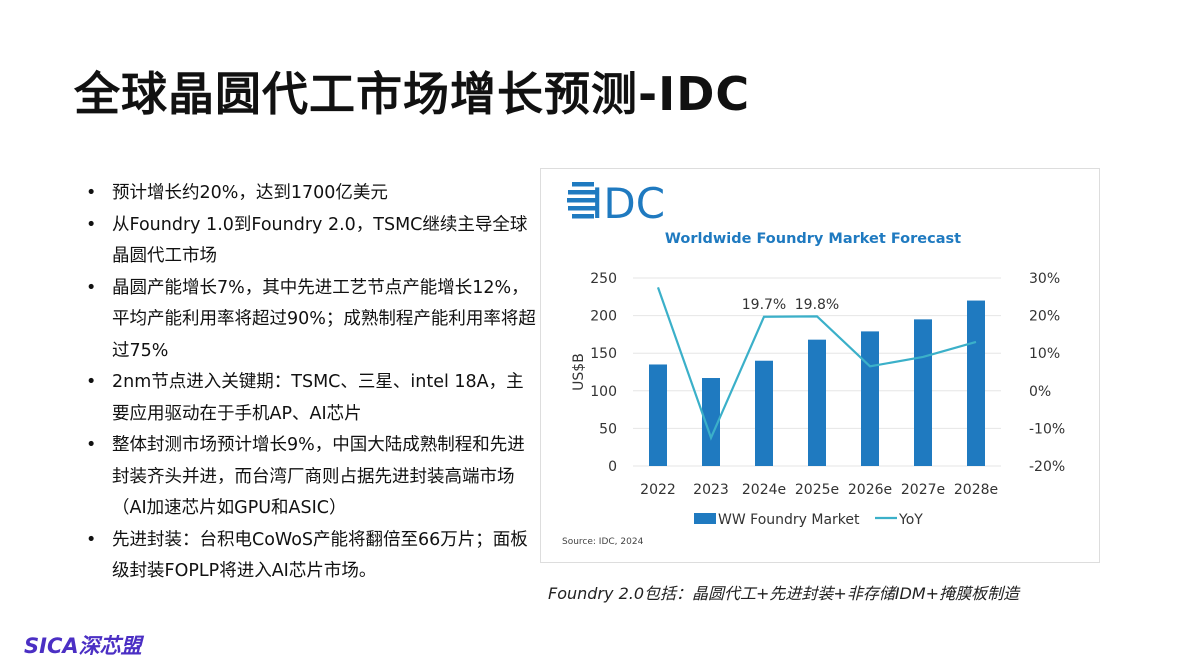 The image size is (1190, 669). Describe the element at coordinates (923, 490) in the screenshot. I see `x-tick-label: 2027e` at that location.